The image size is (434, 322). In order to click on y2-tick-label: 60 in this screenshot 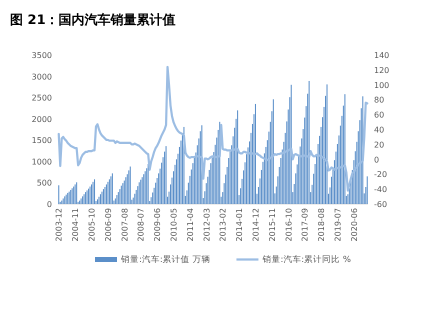, I will do `click(379, 115)`.